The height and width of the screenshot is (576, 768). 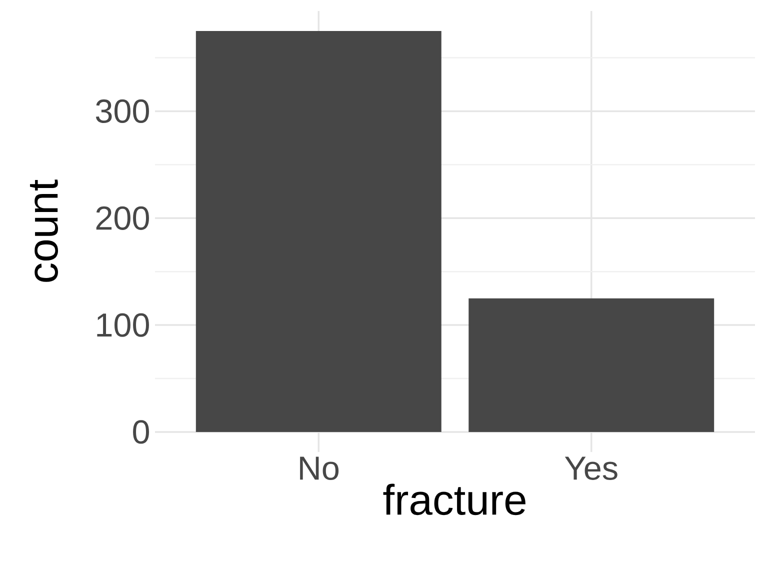 What do you see at coordinates (454, 500) in the screenshot?
I see `x-axis-title: fracture` at bounding box center [454, 500].